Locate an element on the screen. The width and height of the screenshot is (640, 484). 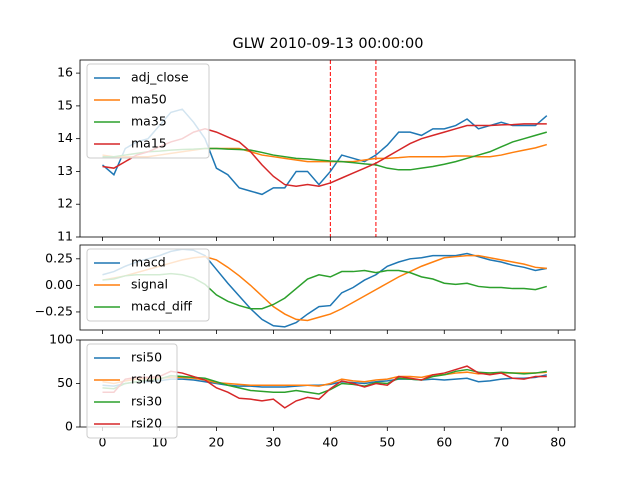
legend-label: macd_diff is located at coordinates (161, 306).